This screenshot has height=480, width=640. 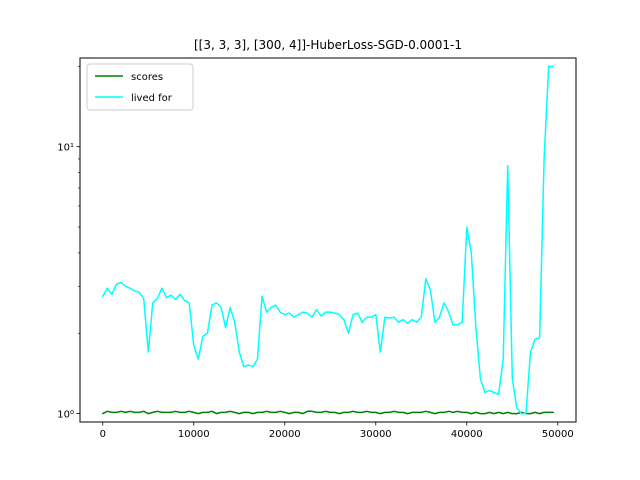 What do you see at coordinates (328, 412) in the screenshot?
I see `series-line-scores` at bounding box center [328, 412].